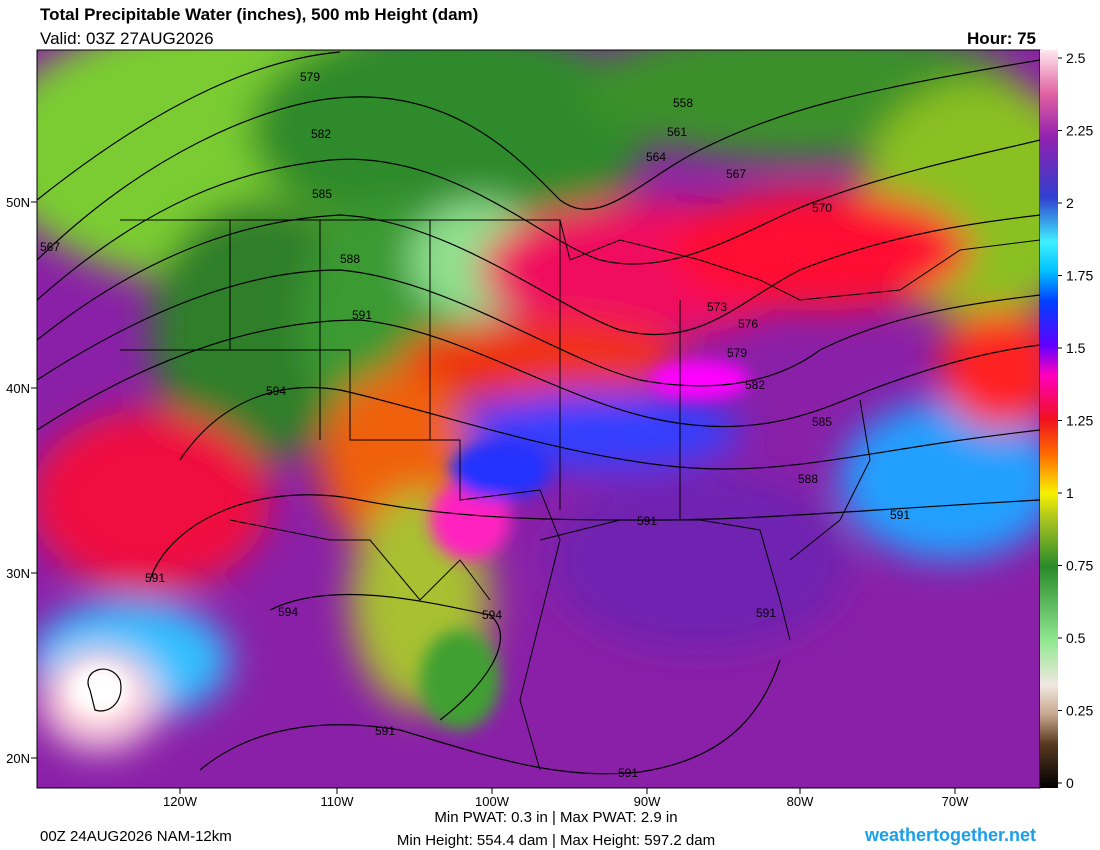  Describe the element at coordinates (1076, 348) in the screenshot. I see `colorbar-tick-label: 1.5` at that location.